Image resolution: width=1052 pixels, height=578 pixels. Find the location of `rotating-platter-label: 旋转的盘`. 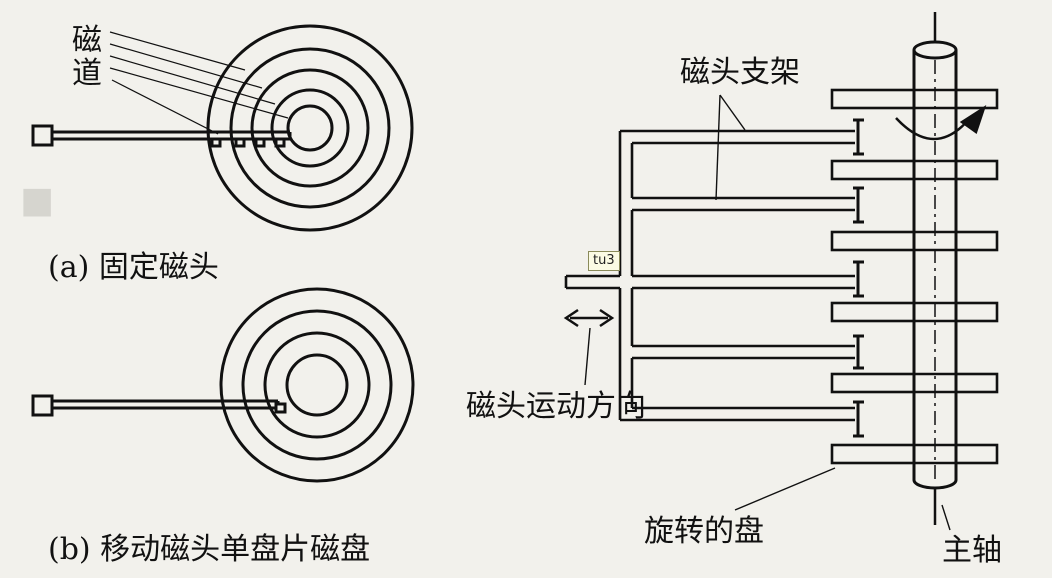

rotating-platter-label: 旋转的盘 is located at coordinates (704, 531).